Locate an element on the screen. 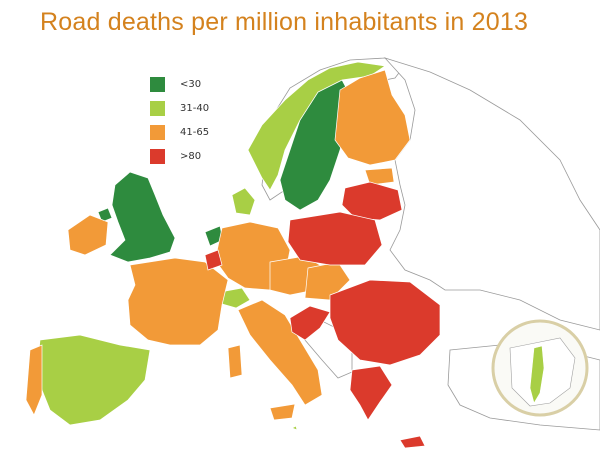 The height and width of the screenshot is (450, 600). legend-item: 31-40 is located at coordinates (179, 108).